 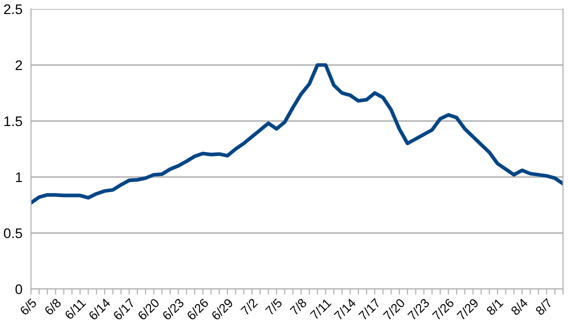 I want to click on x-tick-label: 7/2, so click(x=249, y=307).